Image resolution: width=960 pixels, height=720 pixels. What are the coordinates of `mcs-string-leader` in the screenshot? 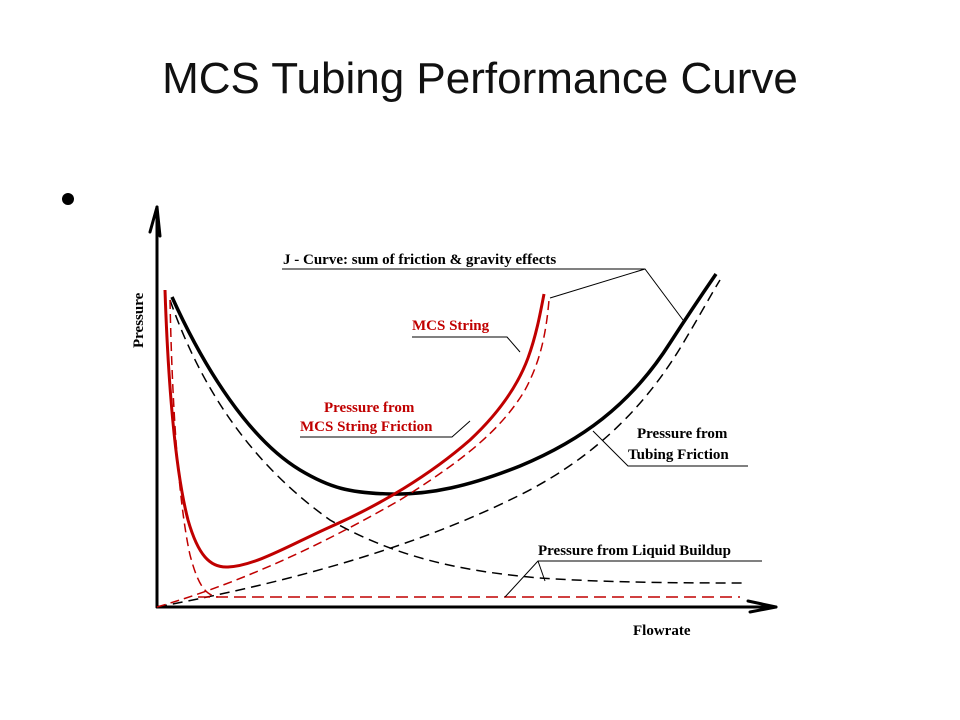 It's located at (466, 344).